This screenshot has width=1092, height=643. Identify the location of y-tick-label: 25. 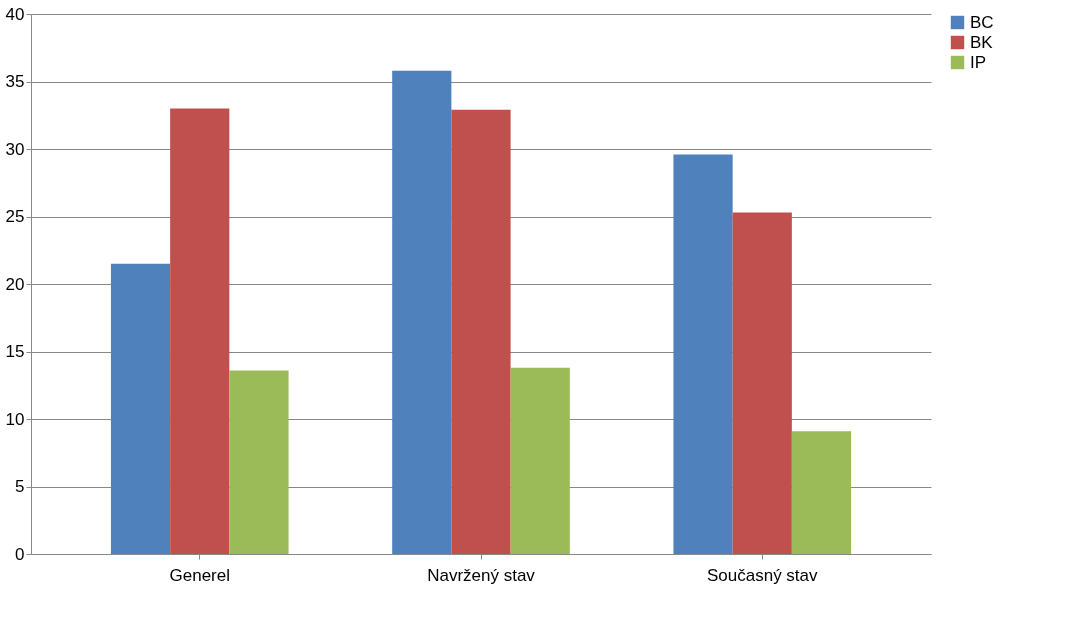
(15, 216).